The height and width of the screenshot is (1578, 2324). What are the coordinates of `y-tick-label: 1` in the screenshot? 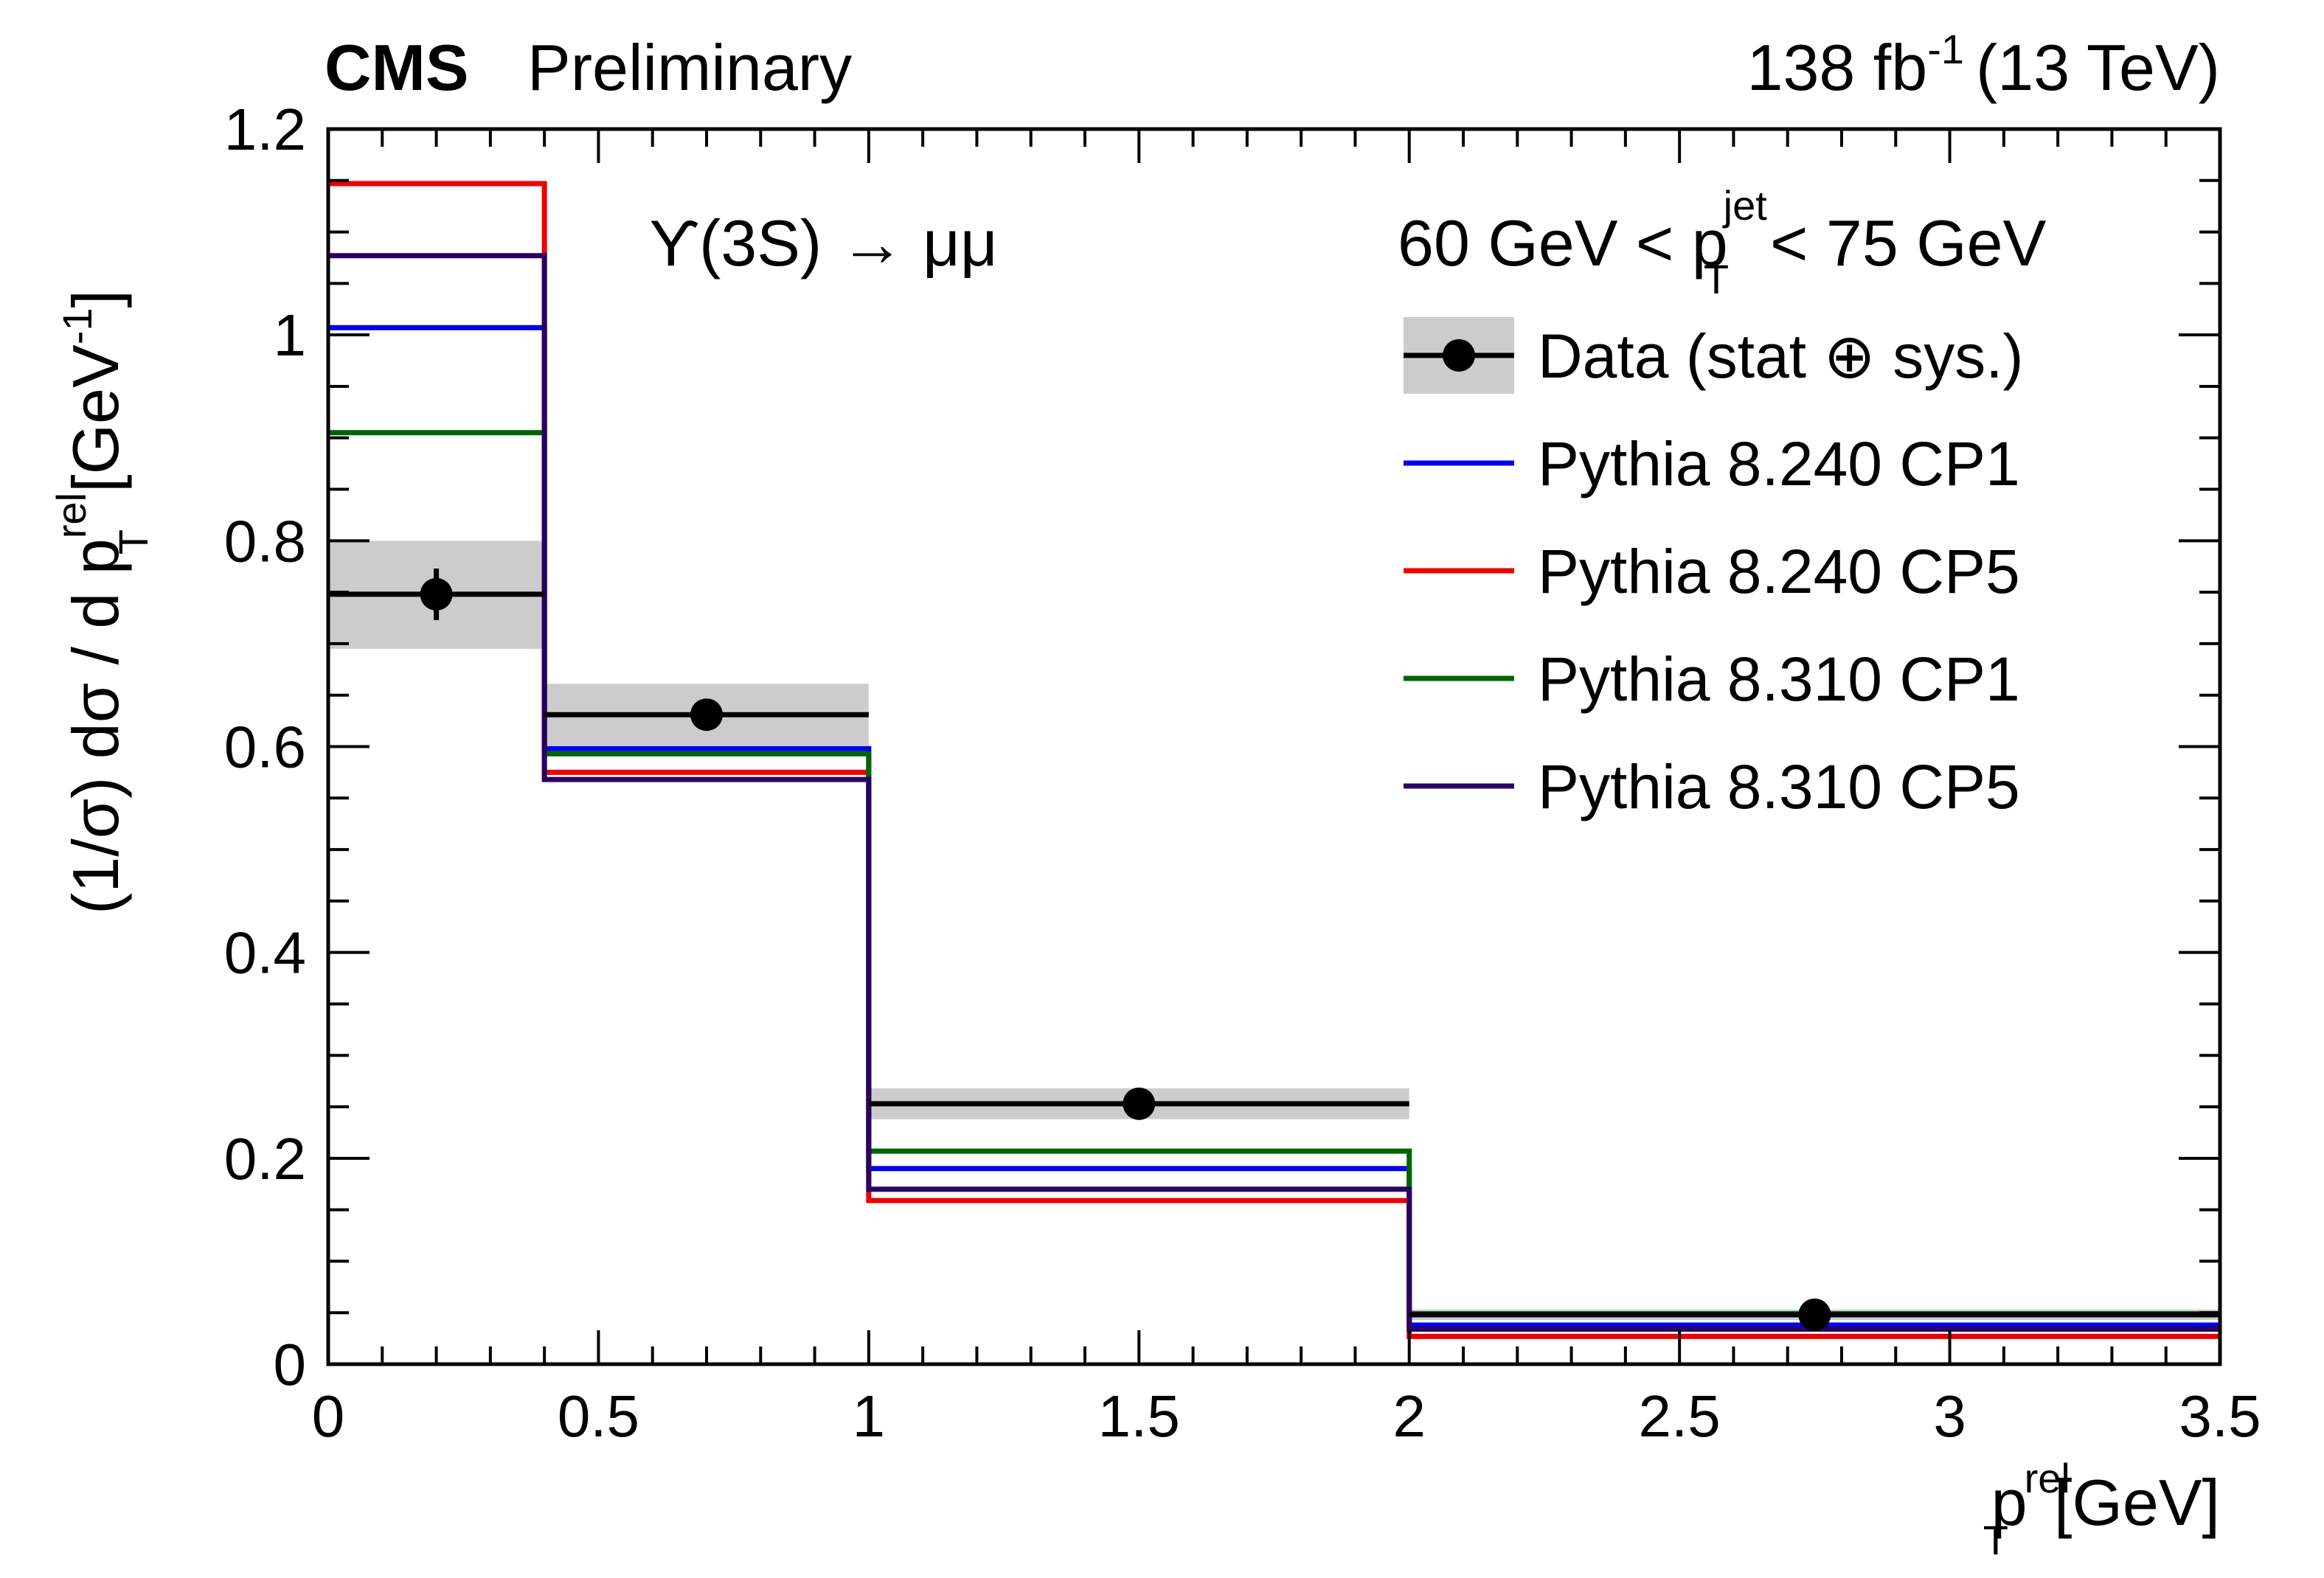 It's located at (290, 335).